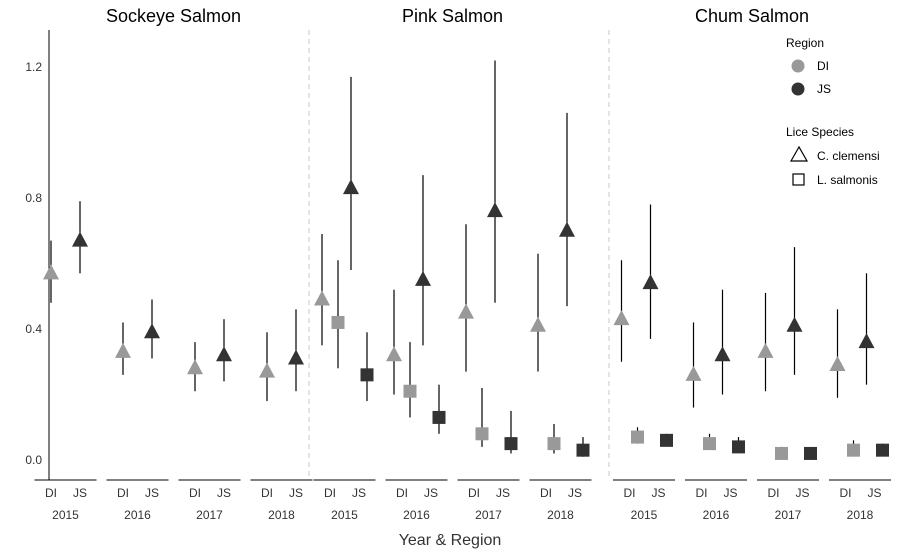  What do you see at coordinates (33, 67) in the screenshot?
I see `y-tick-label: 1.2` at bounding box center [33, 67].